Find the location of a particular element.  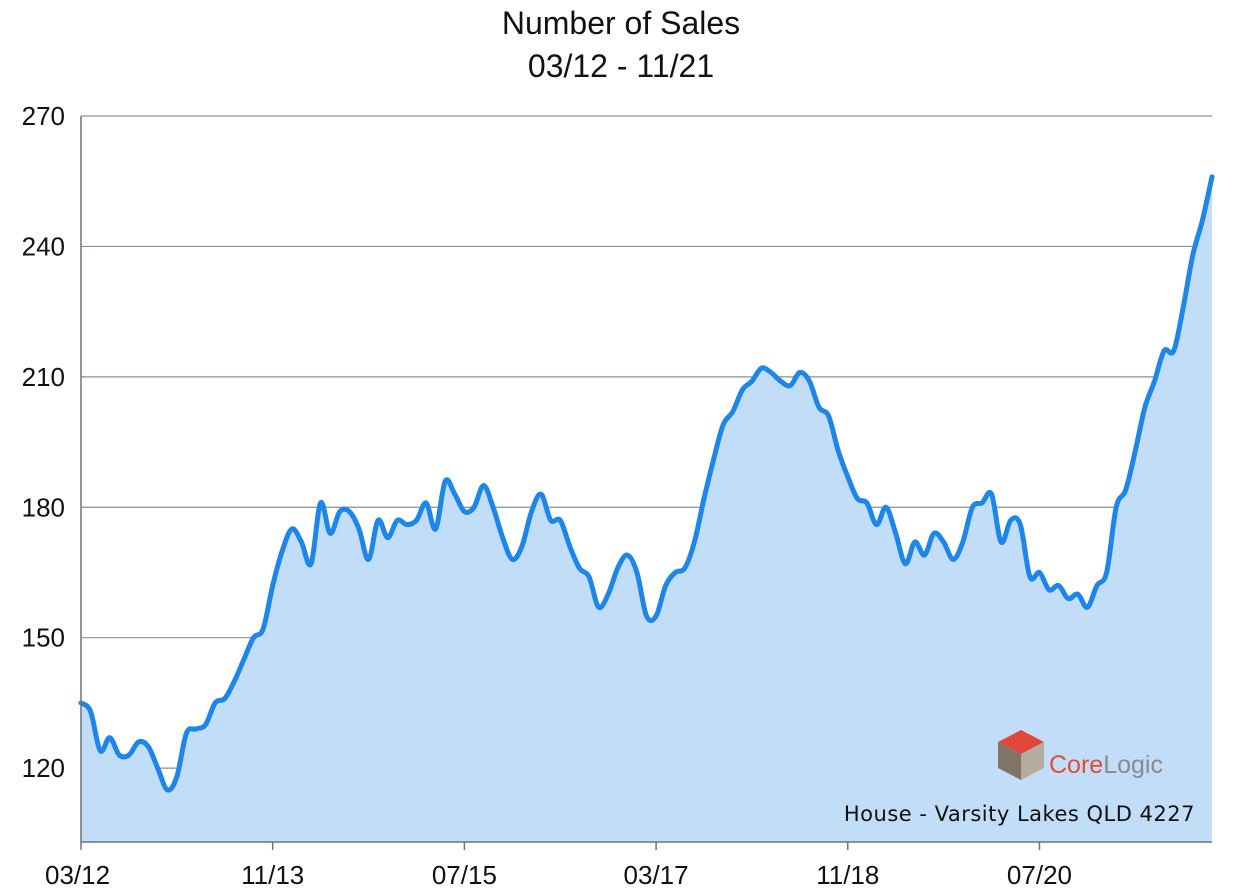

logo-wordmark-logic: Logic is located at coordinates (1133, 765).